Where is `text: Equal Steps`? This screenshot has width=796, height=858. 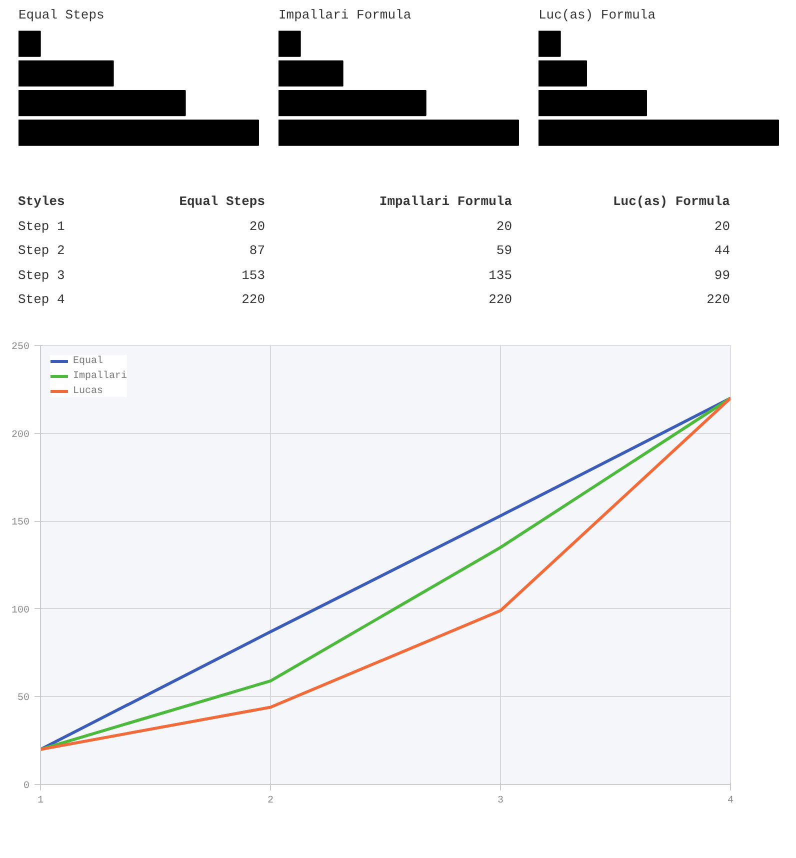
text: Equal Steps is located at coordinates (222, 202).